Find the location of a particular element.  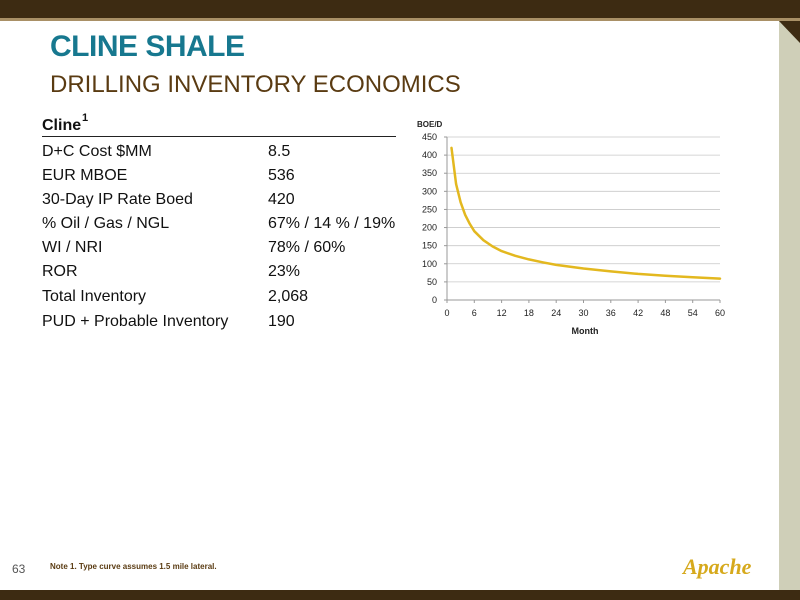

chart-x-tick-label: 6 is located at coordinates (474, 313).